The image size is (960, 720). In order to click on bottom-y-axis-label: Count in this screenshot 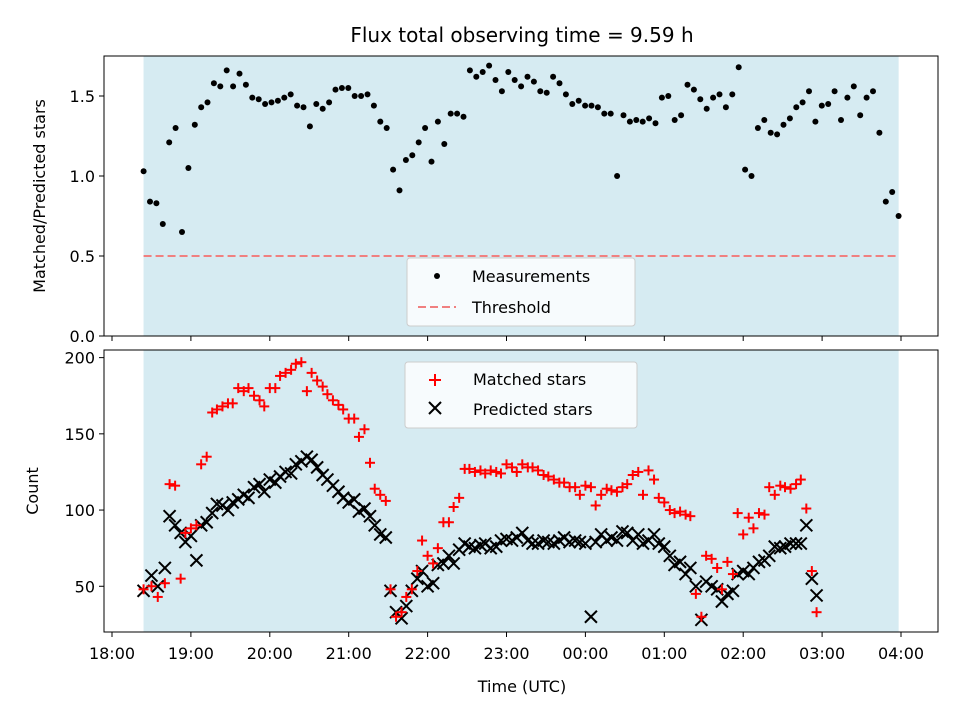, I will do `click(32, 491)`.